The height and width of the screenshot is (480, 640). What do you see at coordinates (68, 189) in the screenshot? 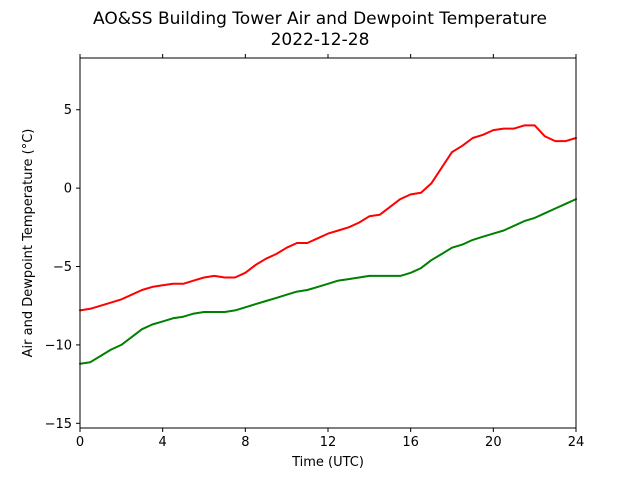
I see `y-tick-label-0: 0` at bounding box center [68, 189].